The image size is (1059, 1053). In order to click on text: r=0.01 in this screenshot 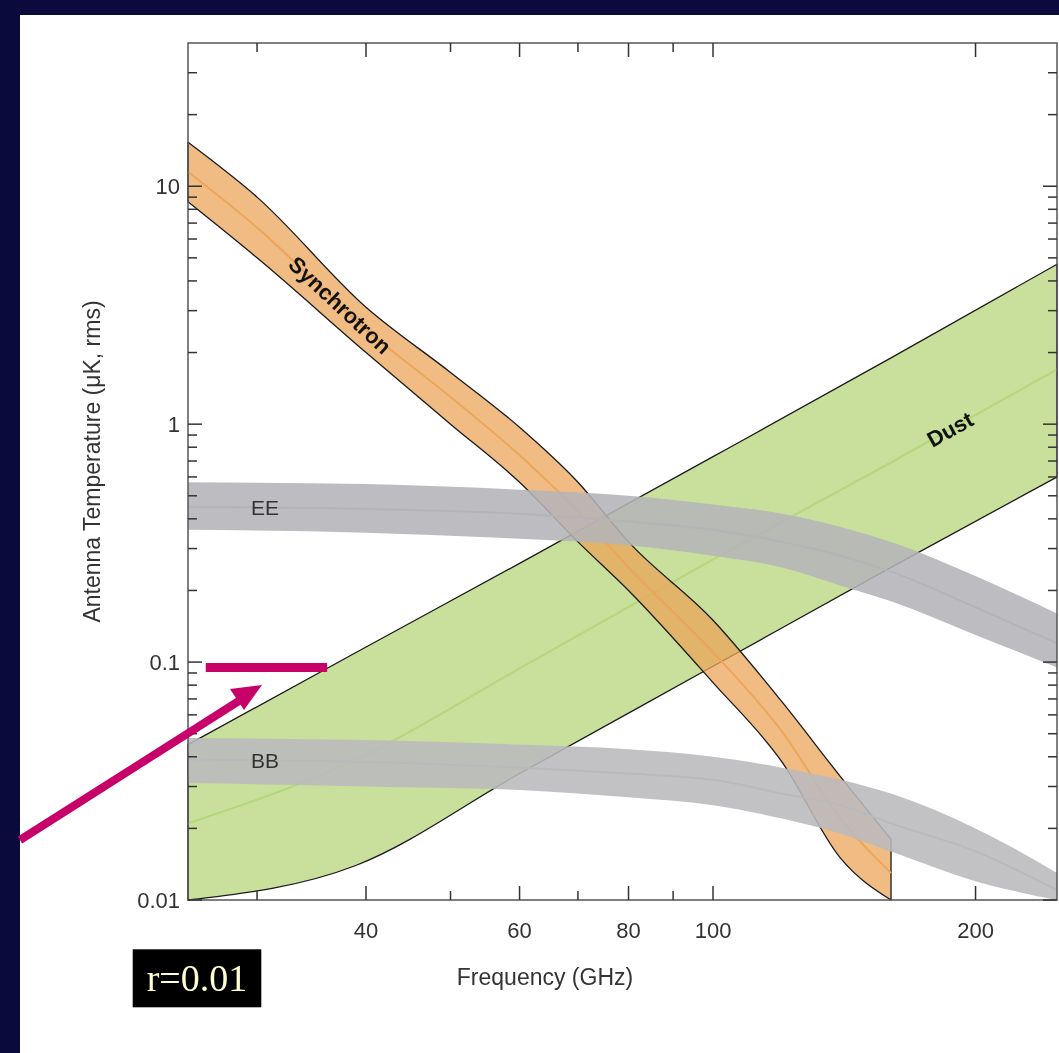, I will do `click(197, 978)`.